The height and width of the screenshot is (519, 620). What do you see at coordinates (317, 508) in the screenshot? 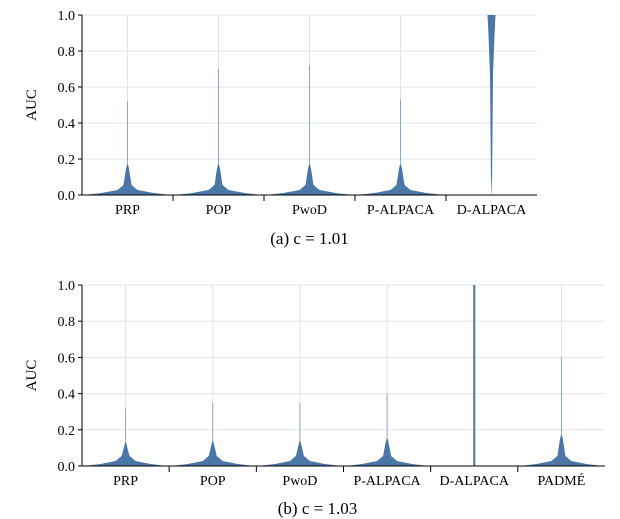
I see `caption: (b) c = 1.03` at bounding box center [317, 508].